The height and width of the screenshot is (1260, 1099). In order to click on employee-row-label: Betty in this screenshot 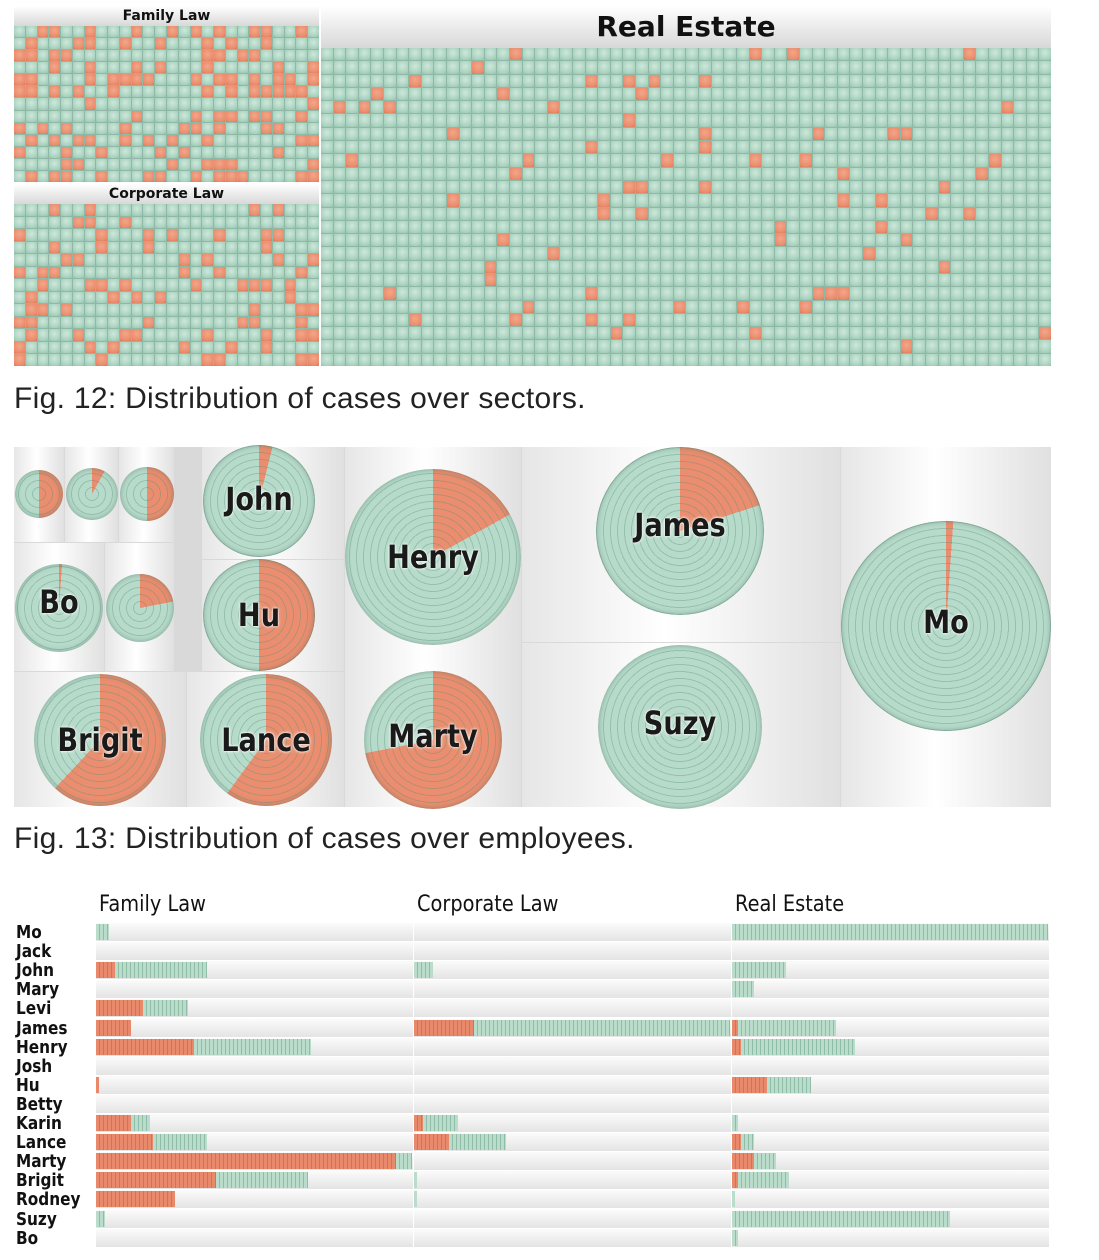, I will do `click(39, 1104)`.